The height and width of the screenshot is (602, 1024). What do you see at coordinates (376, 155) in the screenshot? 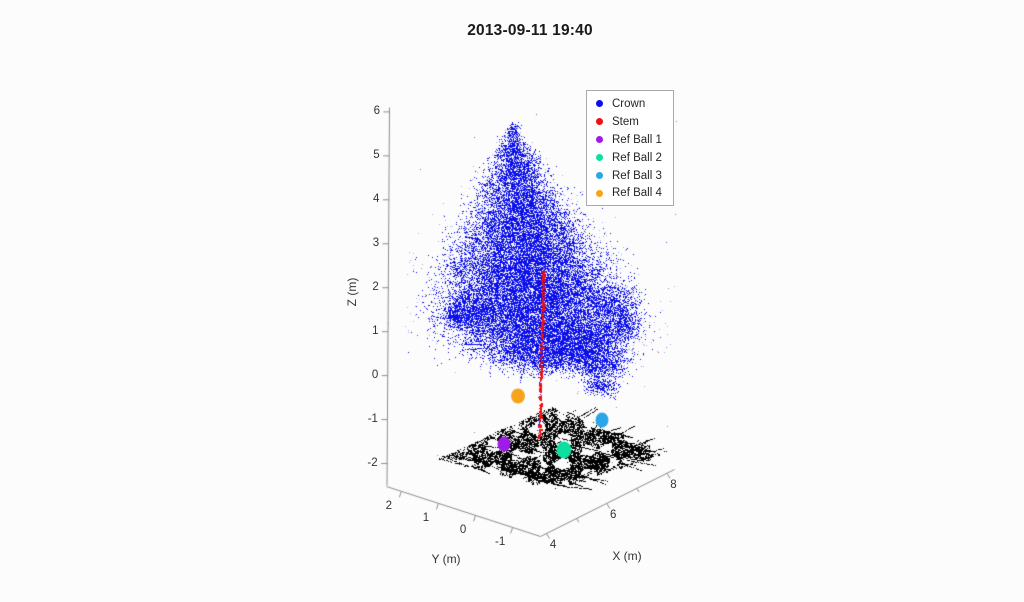
I see `z-tick-label: 5` at bounding box center [376, 155].